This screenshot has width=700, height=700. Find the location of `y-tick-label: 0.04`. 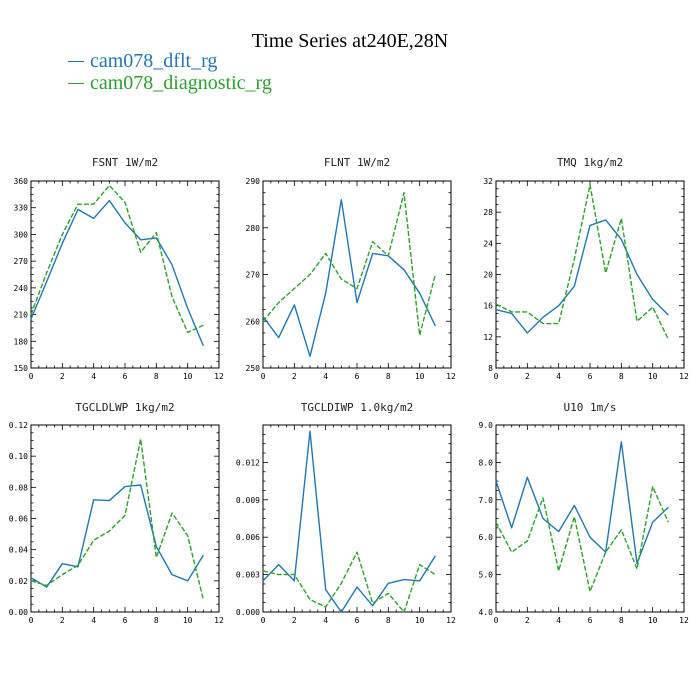

y-tick-label: 0.04 is located at coordinates (18, 550).